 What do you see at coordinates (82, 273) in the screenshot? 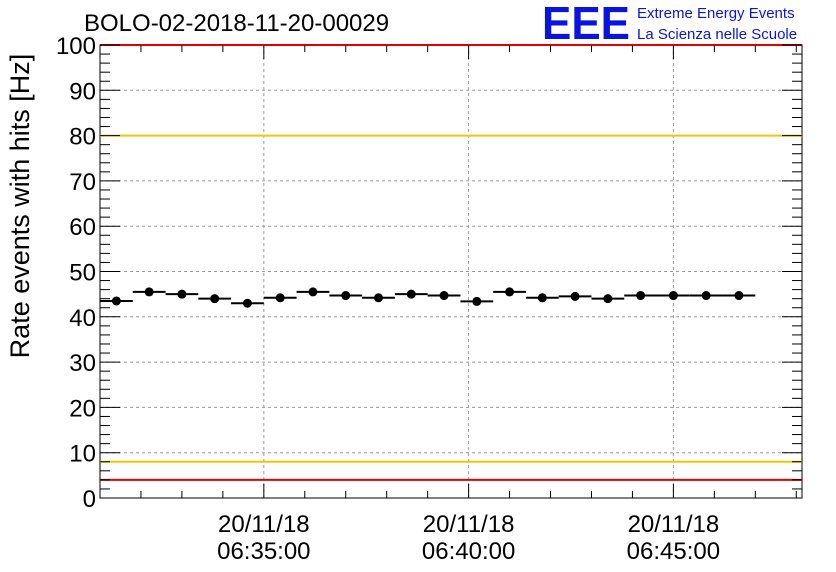
I see `y-tick-label: 50` at bounding box center [82, 273].